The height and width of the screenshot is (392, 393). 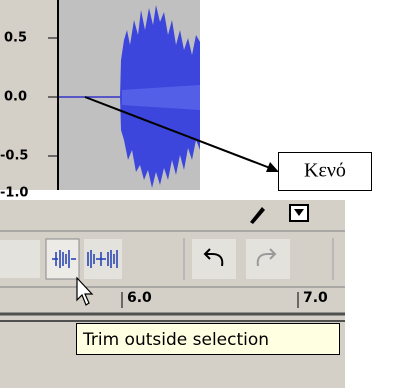 I want to click on paste-button, so click(x=20, y=259).